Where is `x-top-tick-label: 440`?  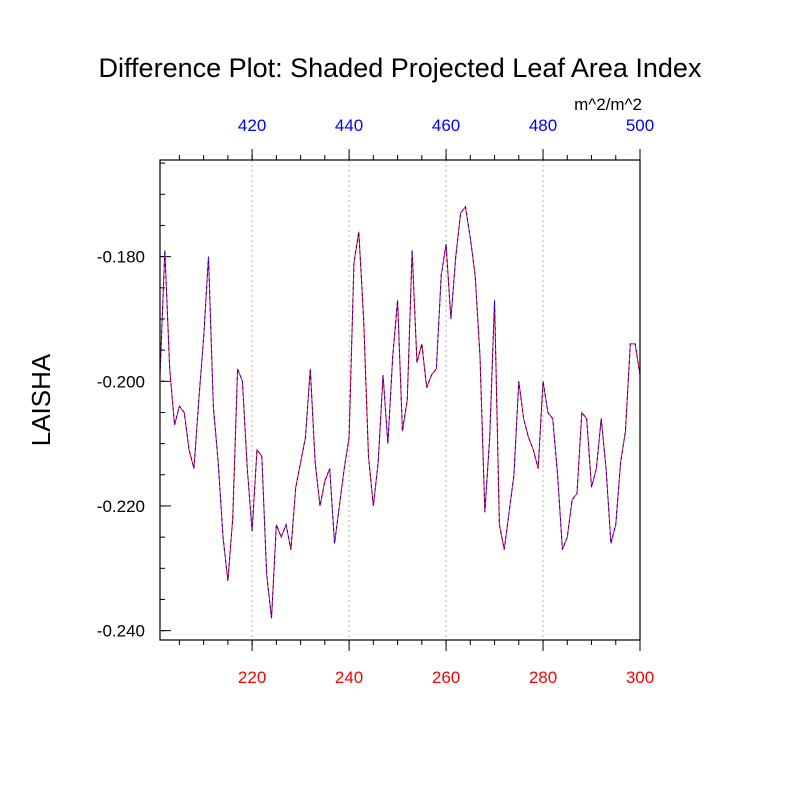
x-top-tick-label: 440 is located at coordinates (349, 125).